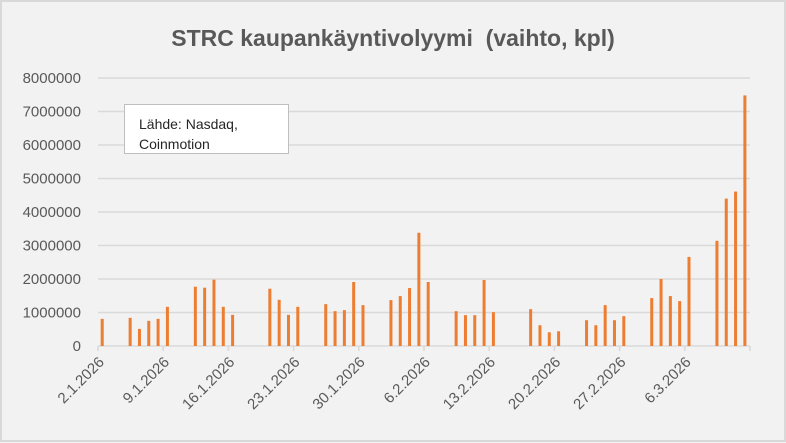 Image resolution: width=786 pixels, height=443 pixels. What do you see at coordinates (279, 322) in the screenshot?
I see `bar-21.1.2026` at bounding box center [279, 322].